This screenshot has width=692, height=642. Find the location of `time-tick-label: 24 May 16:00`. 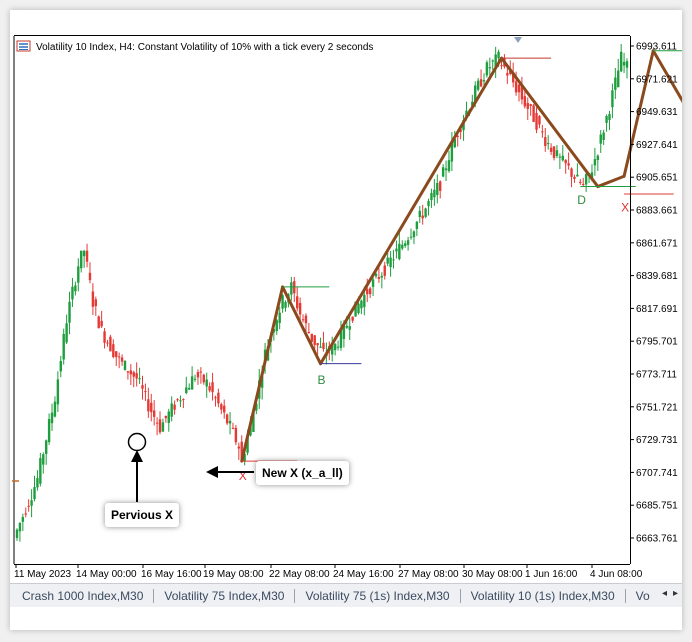

time-tick-label: 24 May 16:00 is located at coordinates (363, 574).